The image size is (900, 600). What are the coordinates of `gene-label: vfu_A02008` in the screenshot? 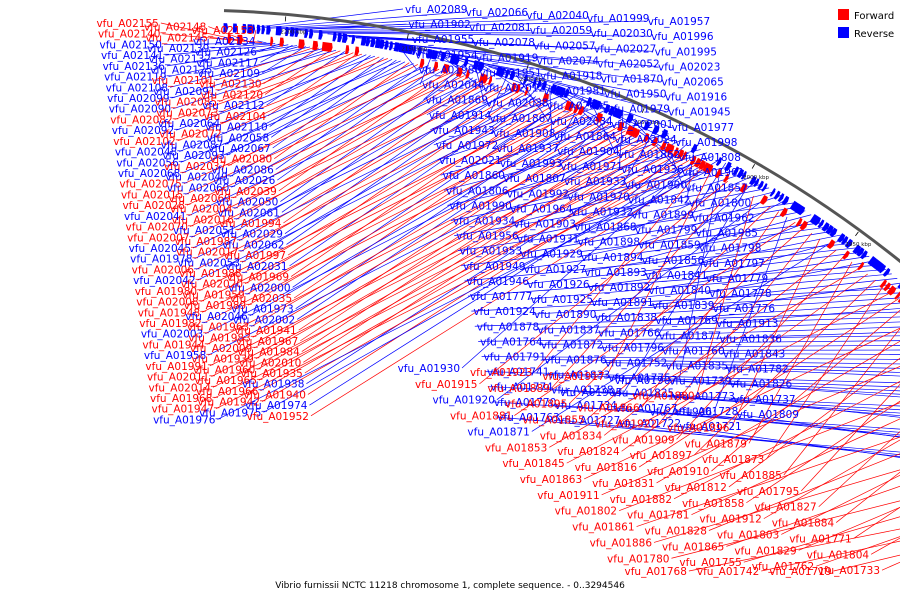 It's located at (167, 303).